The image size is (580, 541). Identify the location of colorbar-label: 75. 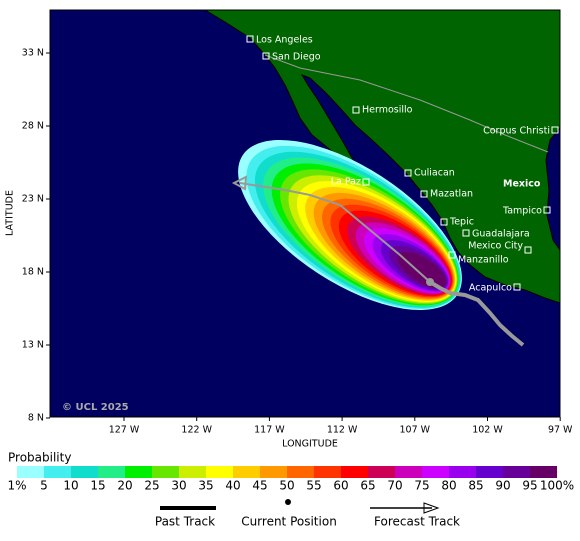
(421, 486).